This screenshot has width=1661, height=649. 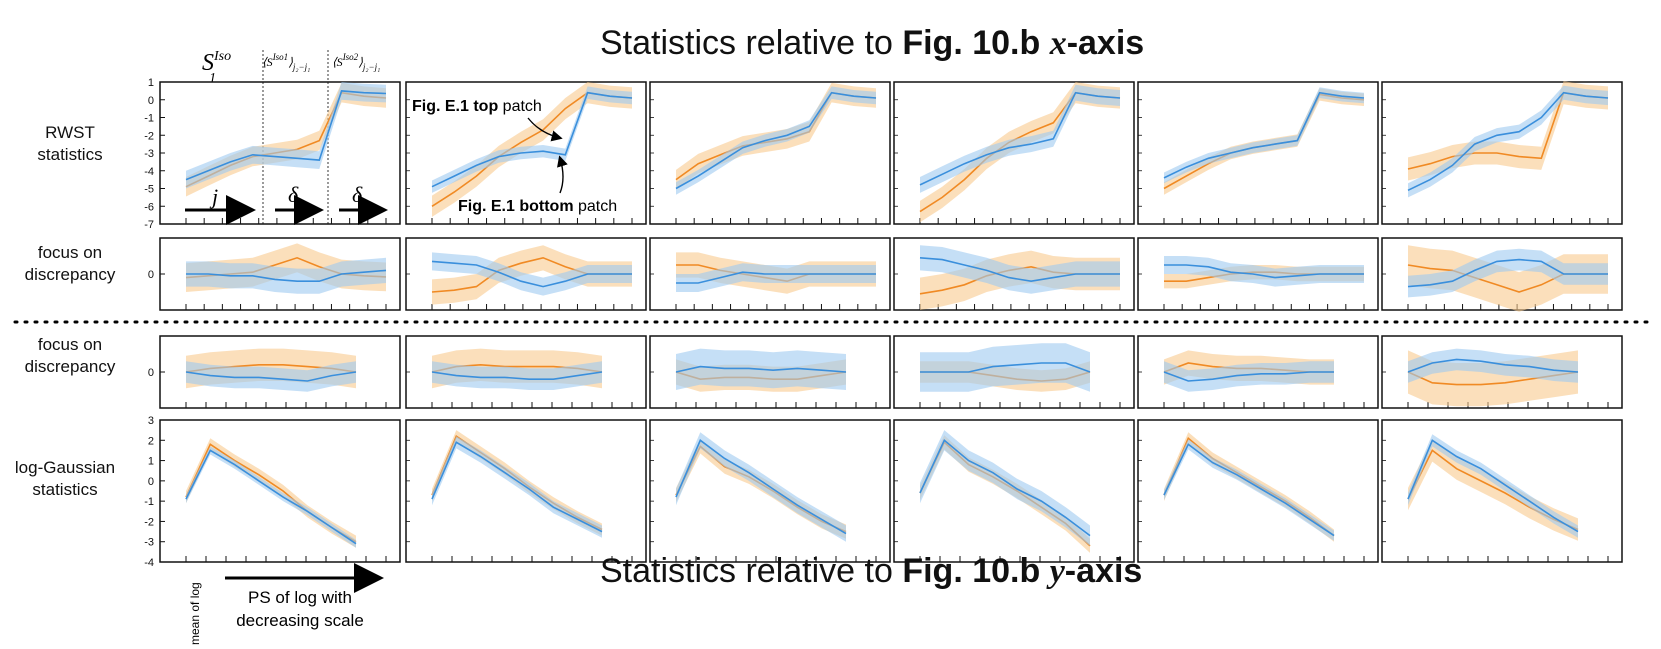 I want to click on y-tick-label: 2, so click(x=151, y=441).